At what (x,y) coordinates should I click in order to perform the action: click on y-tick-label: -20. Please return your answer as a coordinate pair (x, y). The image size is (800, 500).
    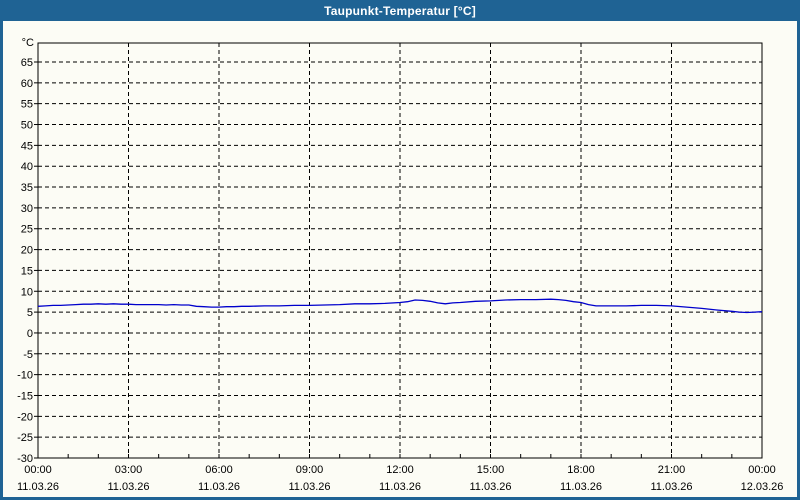
    Looking at the image, I should click on (25, 417).